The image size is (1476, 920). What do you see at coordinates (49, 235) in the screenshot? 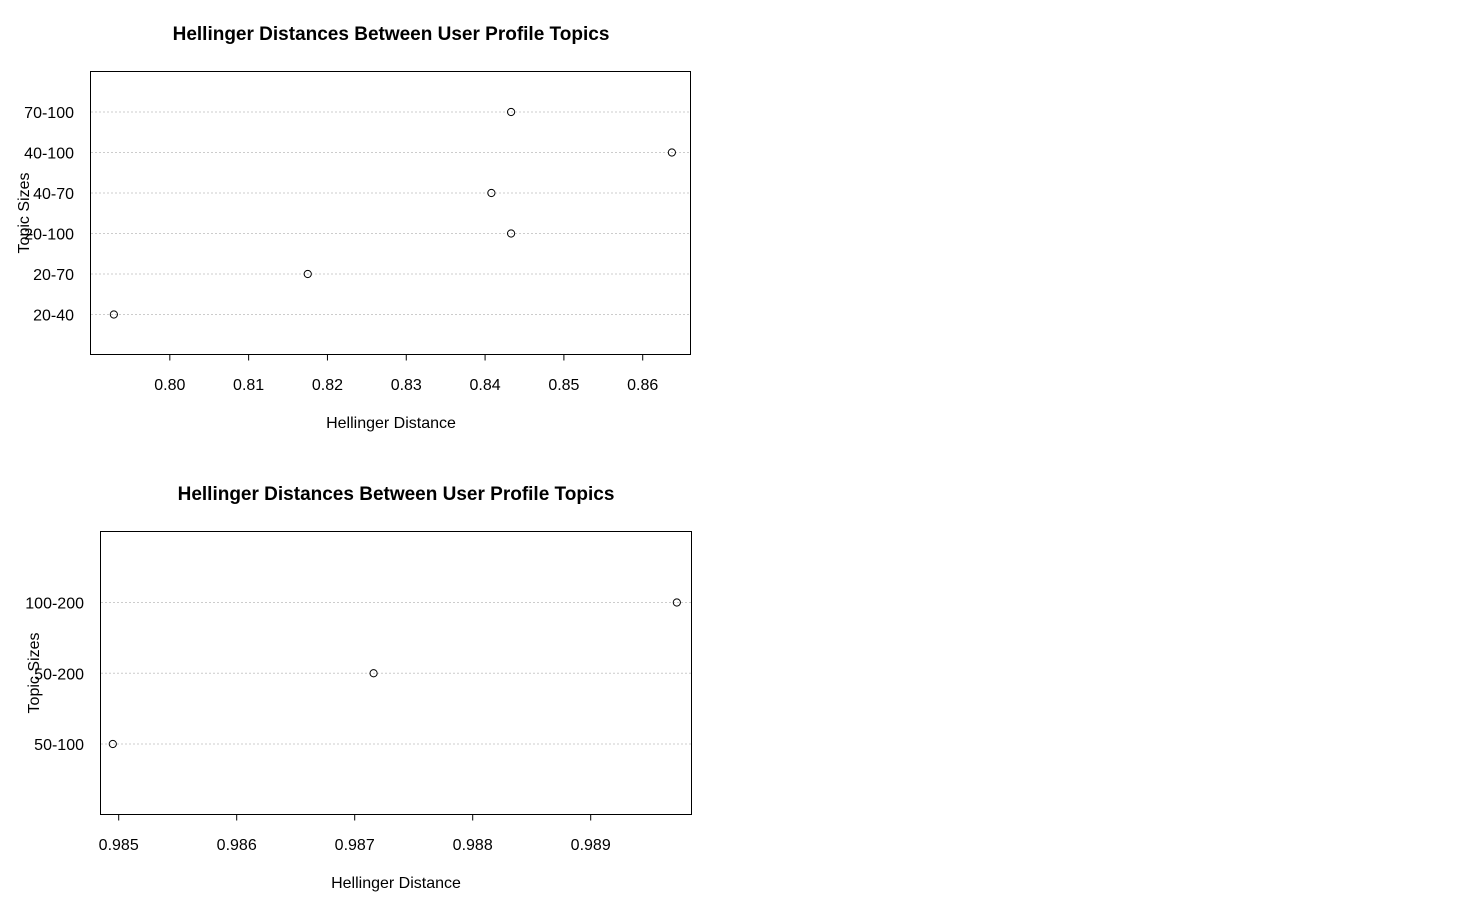
I see `category-label: 20-100` at bounding box center [49, 235].